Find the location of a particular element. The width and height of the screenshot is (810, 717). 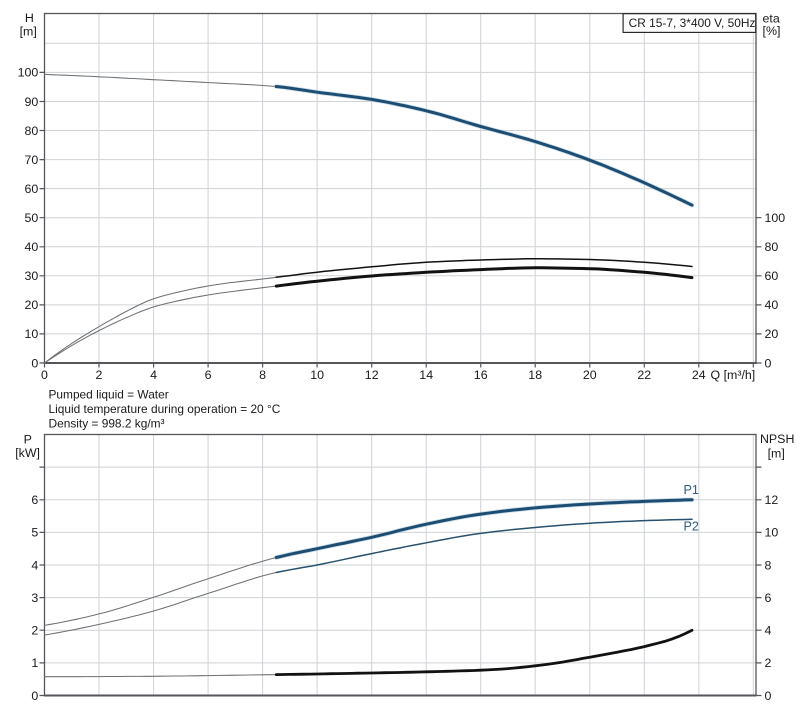

svg-text: 30 is located at coordinates (32, 276).